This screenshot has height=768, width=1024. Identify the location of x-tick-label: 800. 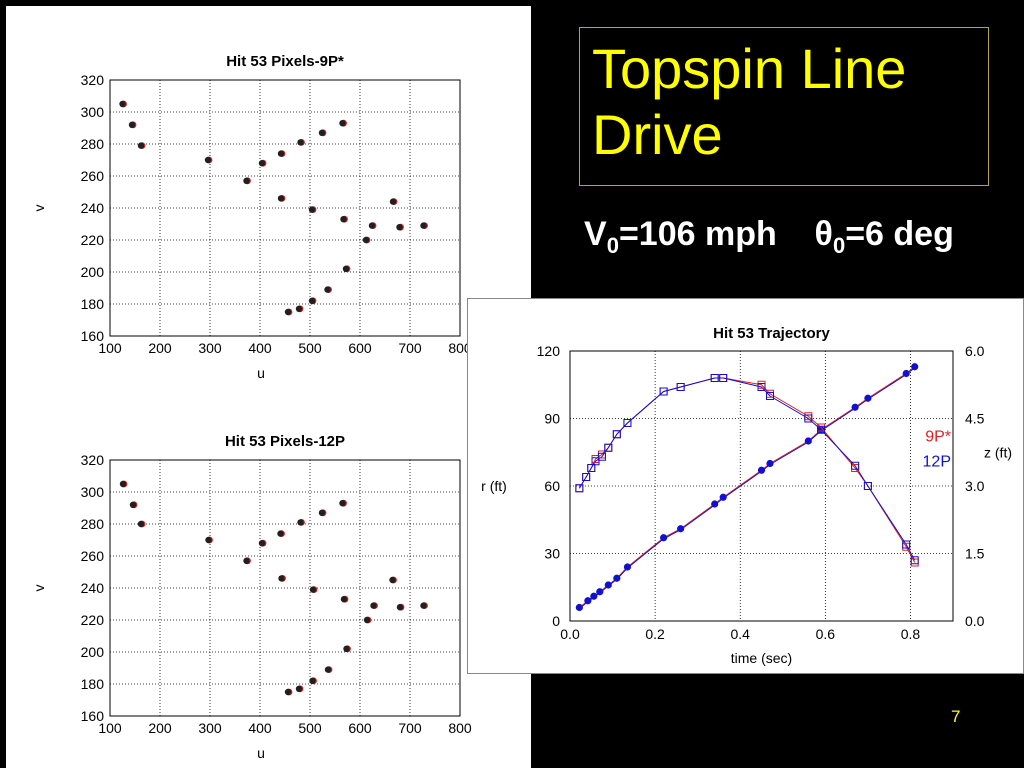
(460, 728).